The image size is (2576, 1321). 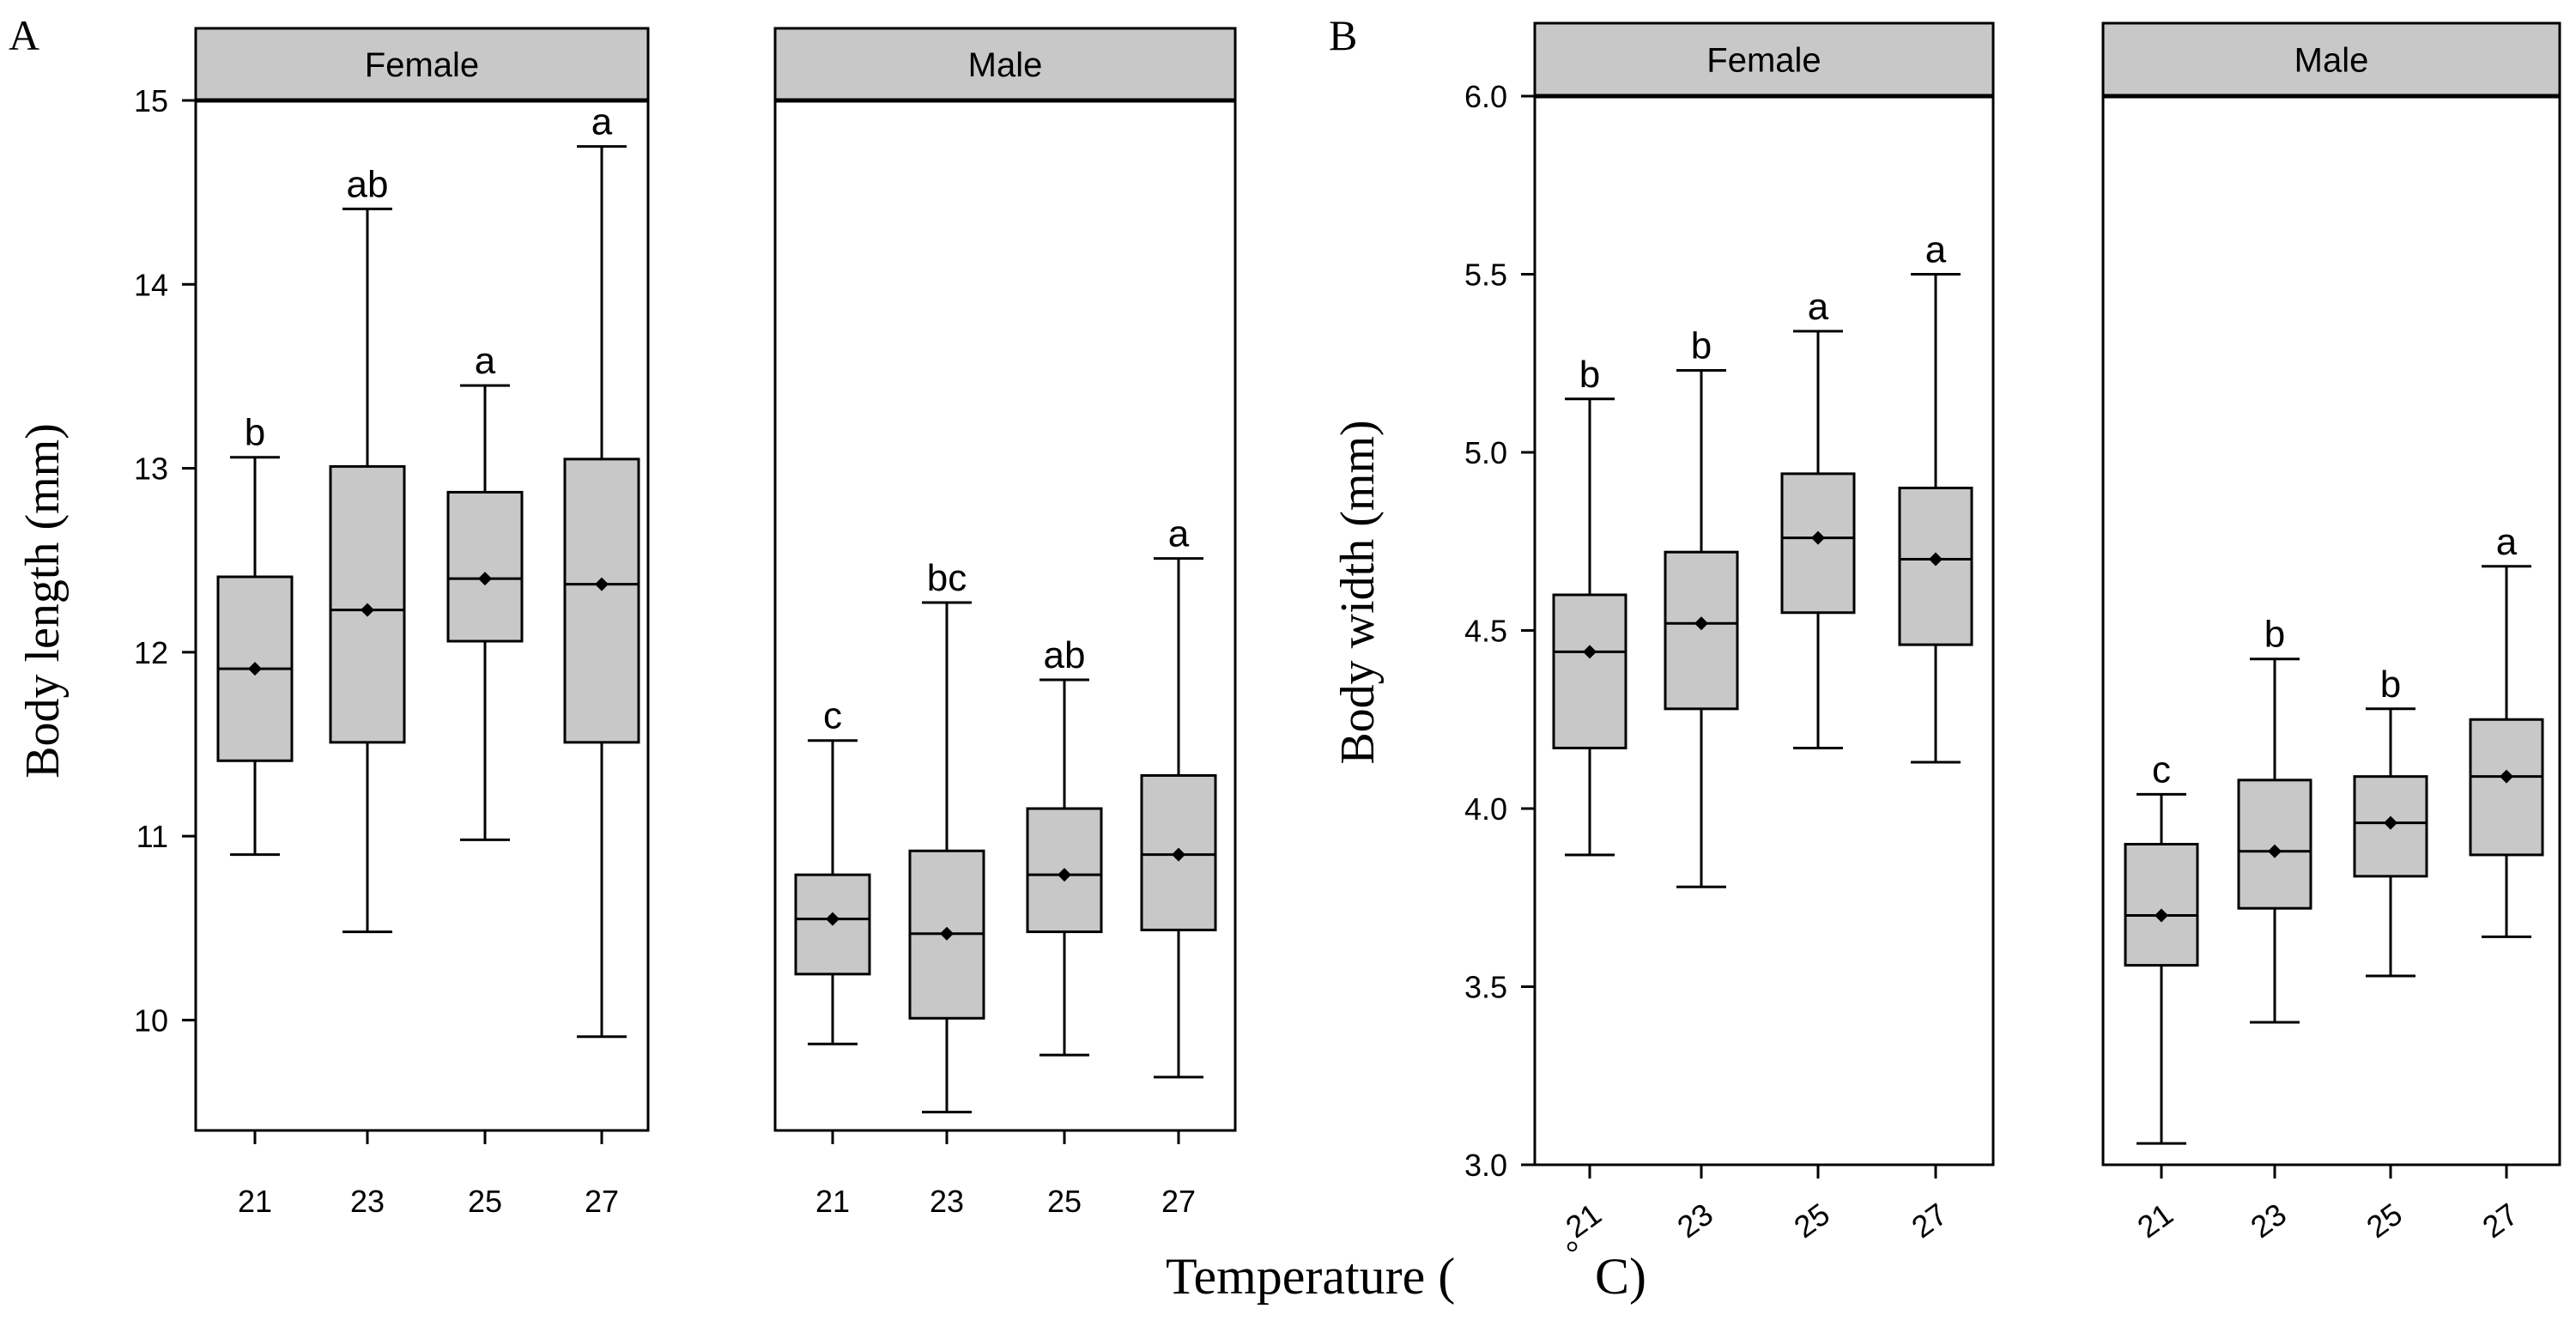 I want to click on box-female-23: b, so click(x=1701, y=607).